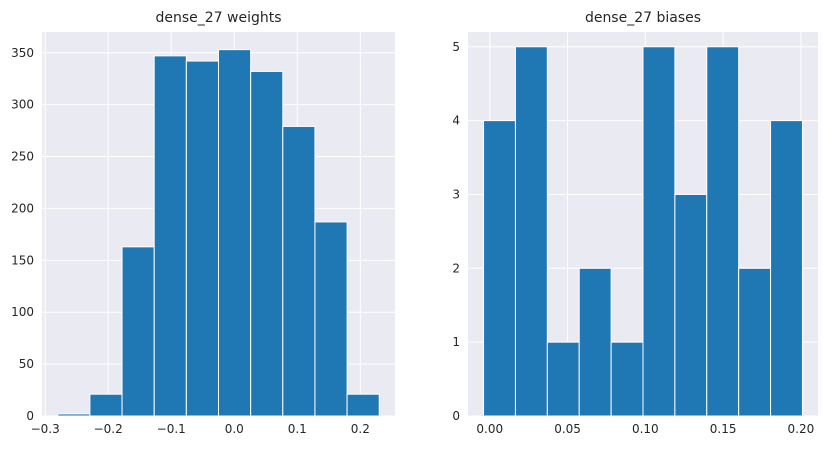 This screenshot has width=827, height=449. I want to click on x-tick-label: 0.1, so click(297, 429).